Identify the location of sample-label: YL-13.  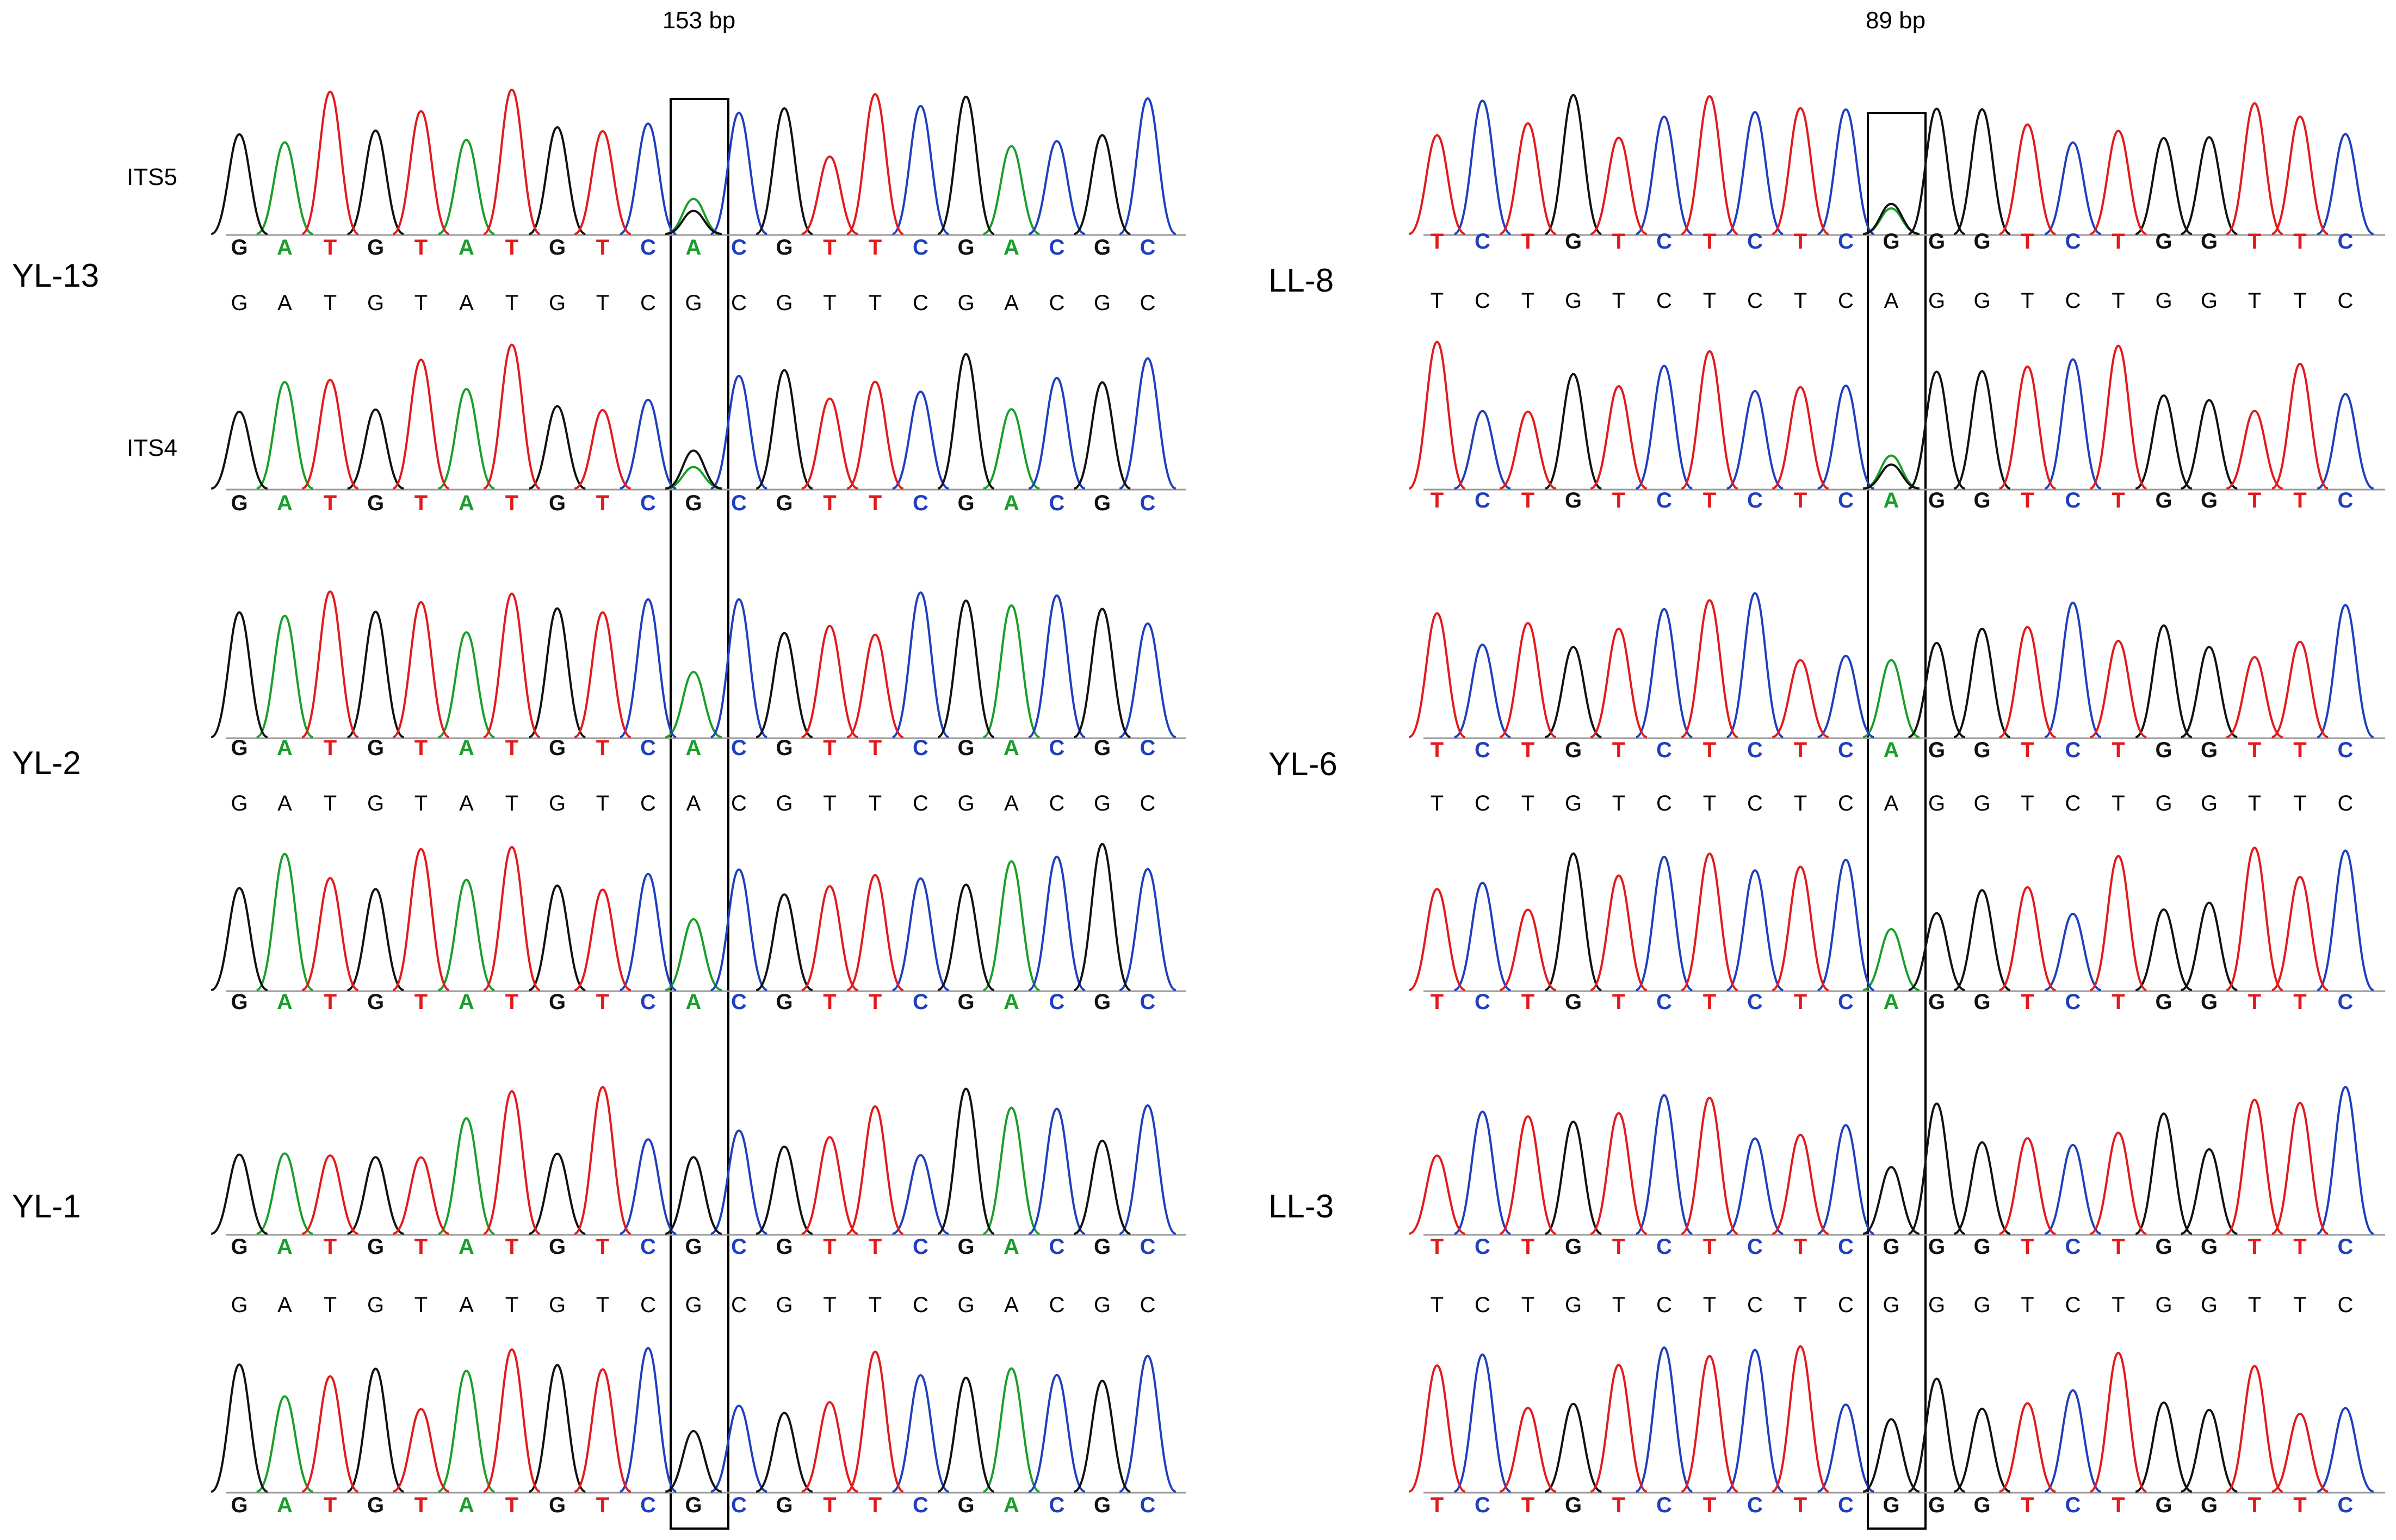
(56, 275).